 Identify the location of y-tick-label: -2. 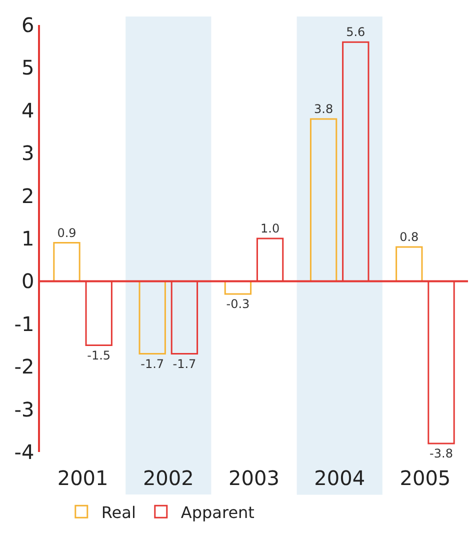
(24, 366).